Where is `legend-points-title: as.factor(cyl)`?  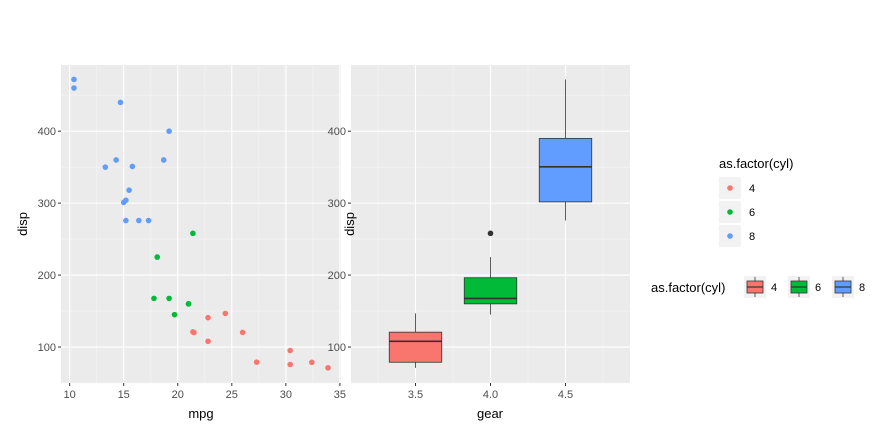
legend-points-title: as.factor(cyl) is located at coordinates (756, 163).